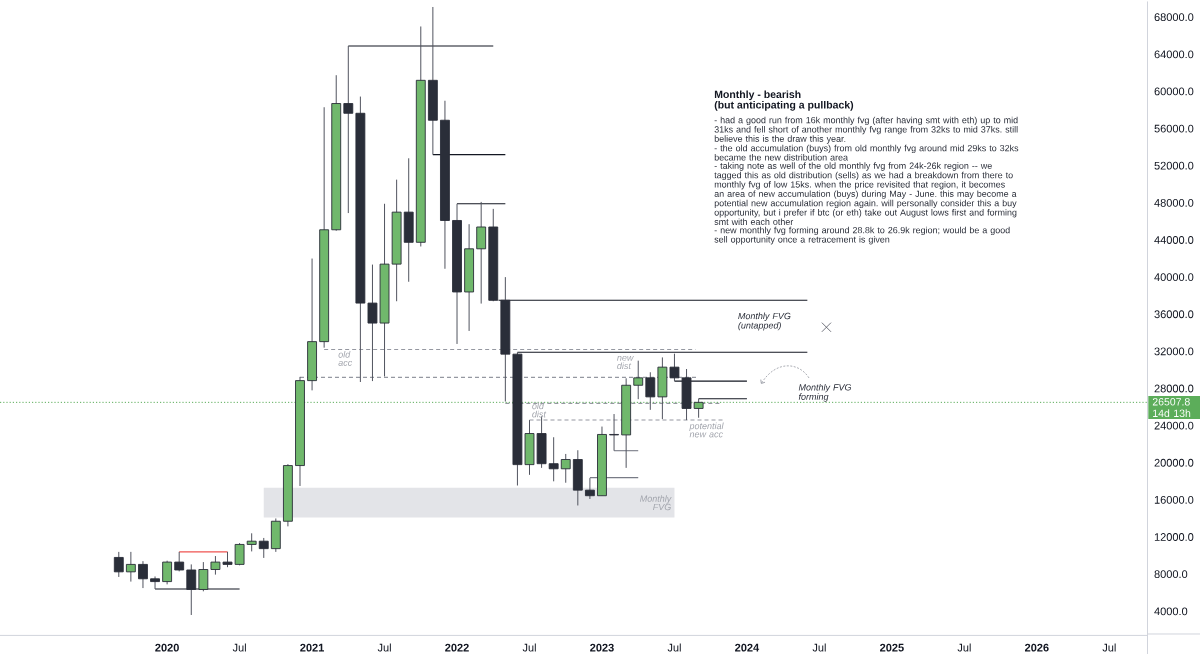  I want to click on y-tick-label: 44000.0, so click(1174, 240).